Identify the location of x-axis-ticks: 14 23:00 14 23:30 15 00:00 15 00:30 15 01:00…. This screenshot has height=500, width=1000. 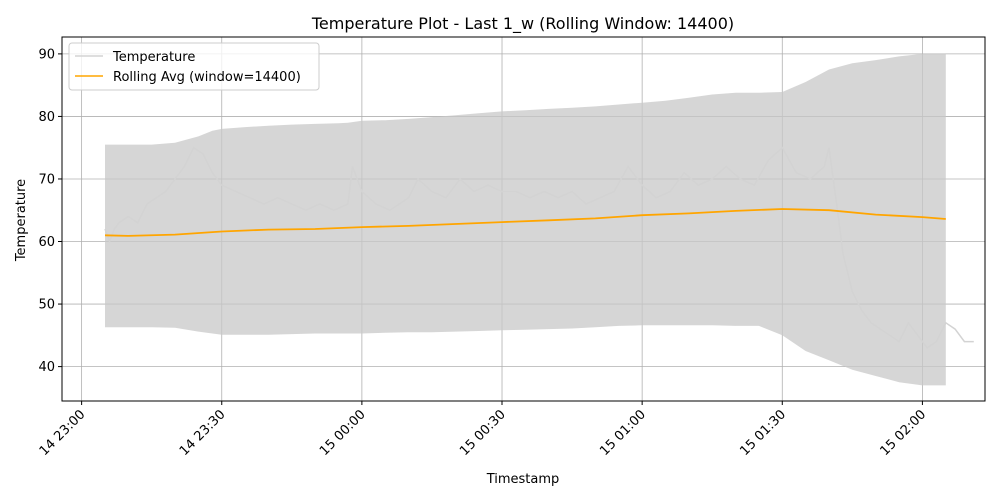
(483, 430).